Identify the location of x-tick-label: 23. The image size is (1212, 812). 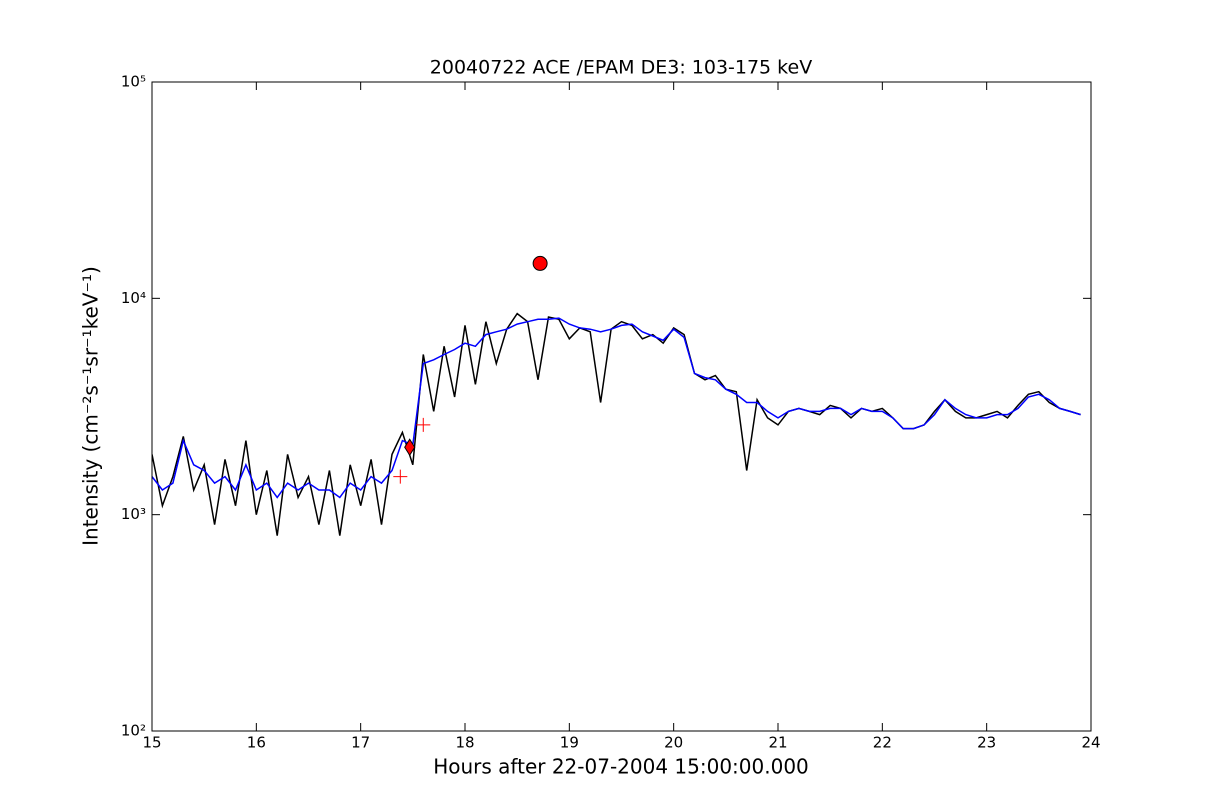
(986, 743).